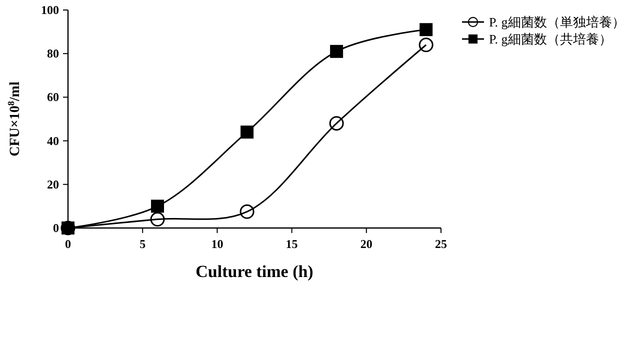 This screenshot has height=348, width=628. Describe the element at coordinates (550, 39) in the screenshot. I see `legend-label: P. g細菌数（共培養）` at that location.